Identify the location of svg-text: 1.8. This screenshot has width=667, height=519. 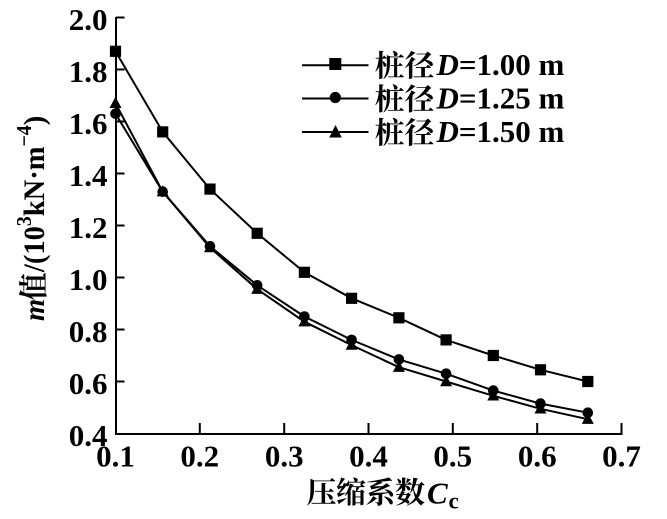
(88, 71).